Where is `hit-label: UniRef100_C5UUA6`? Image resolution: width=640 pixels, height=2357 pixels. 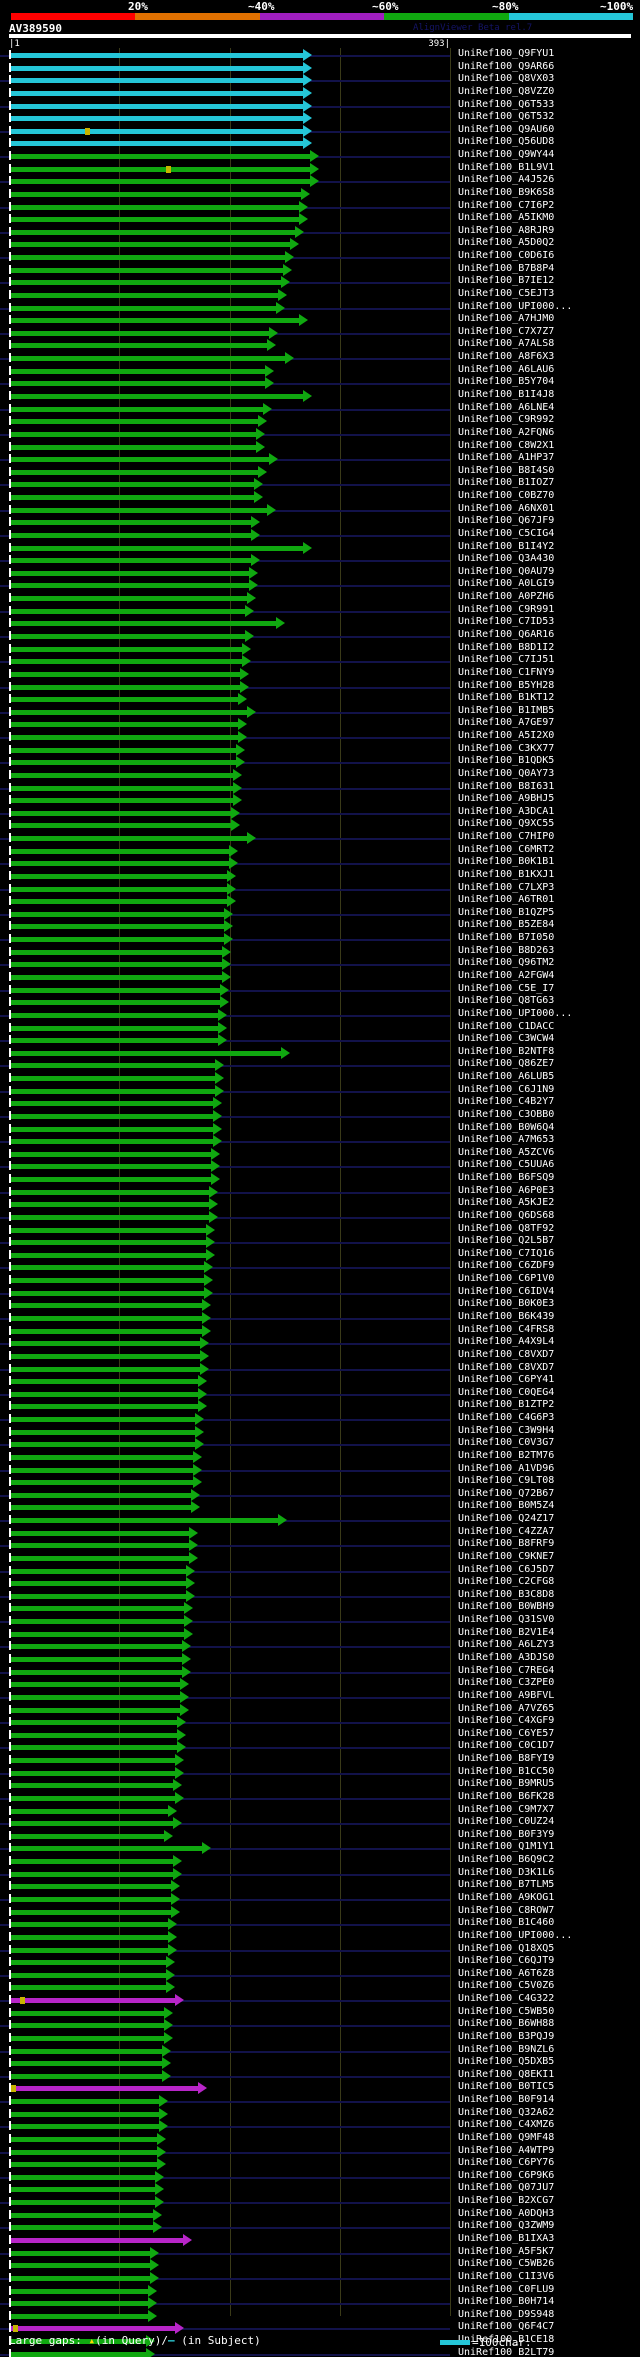 hit-label: UniRef100_C5UUA6 is located at coordinates (506, 1164).